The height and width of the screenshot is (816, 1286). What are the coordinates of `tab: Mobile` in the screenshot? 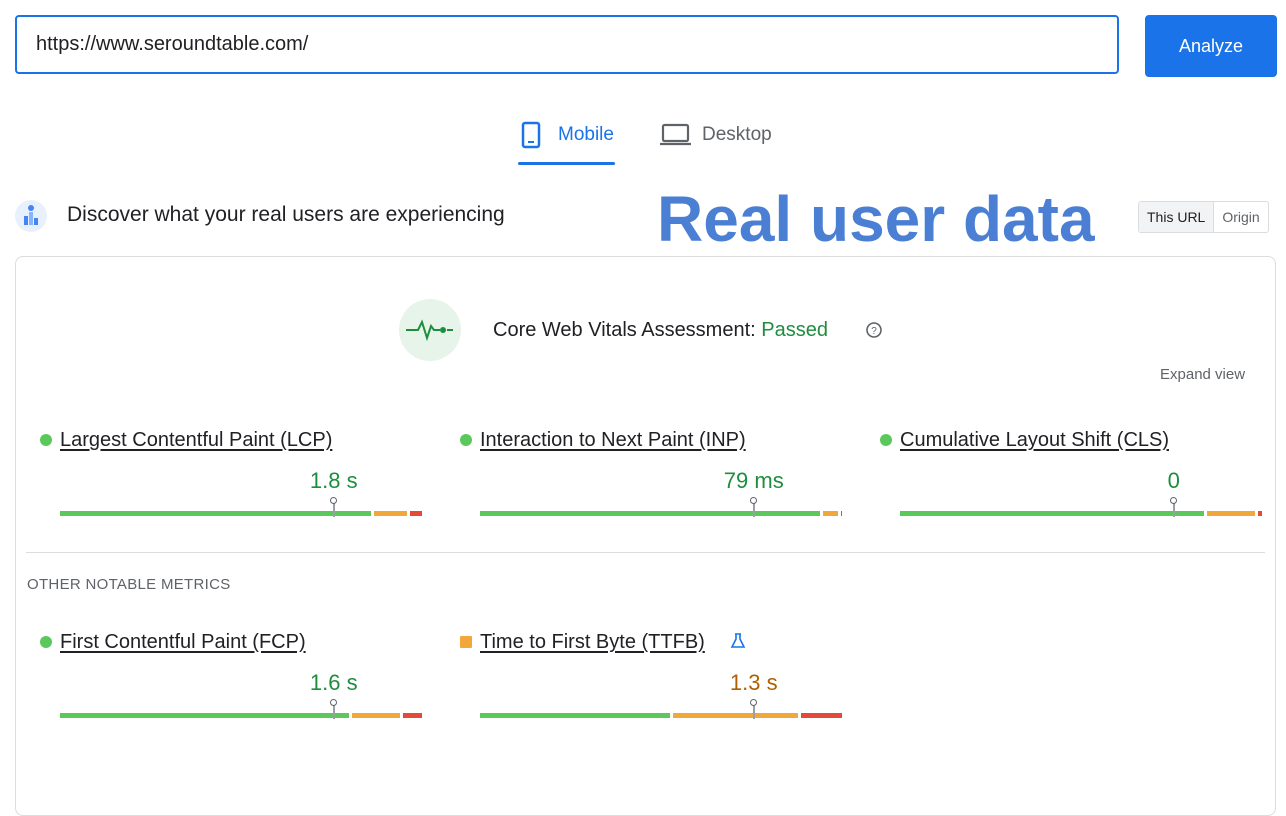 It's located at (586, 134).